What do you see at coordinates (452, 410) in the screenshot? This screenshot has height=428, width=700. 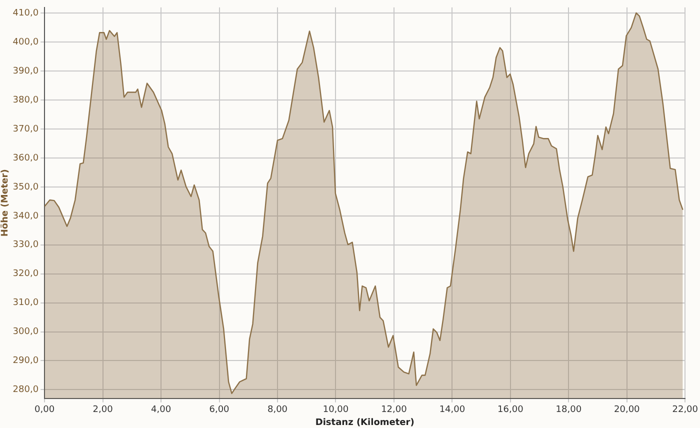 I see `x-tick-label: 14,00` at bounding box center [452, 410].